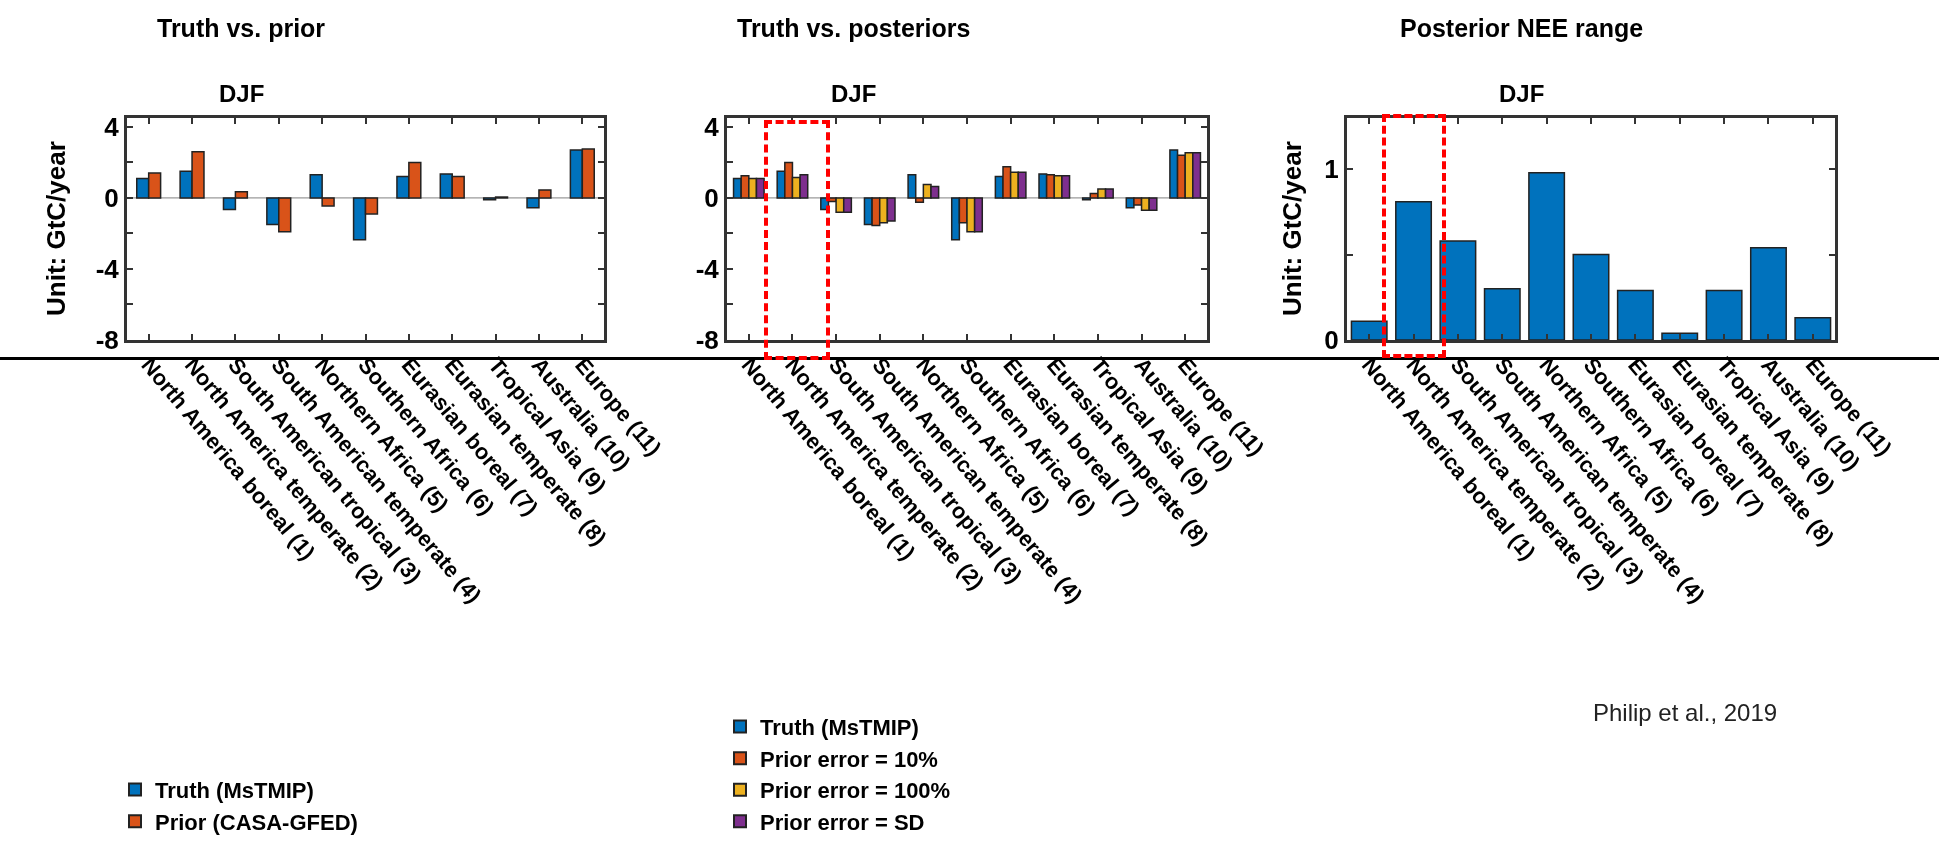 Image resolution: width=1939 pixels, height=847 pixels. What do you see at coordinates (855, 791) in the screenshot?
I see `legend-label: Prior error = 100%` at bounding box center [855, 791].